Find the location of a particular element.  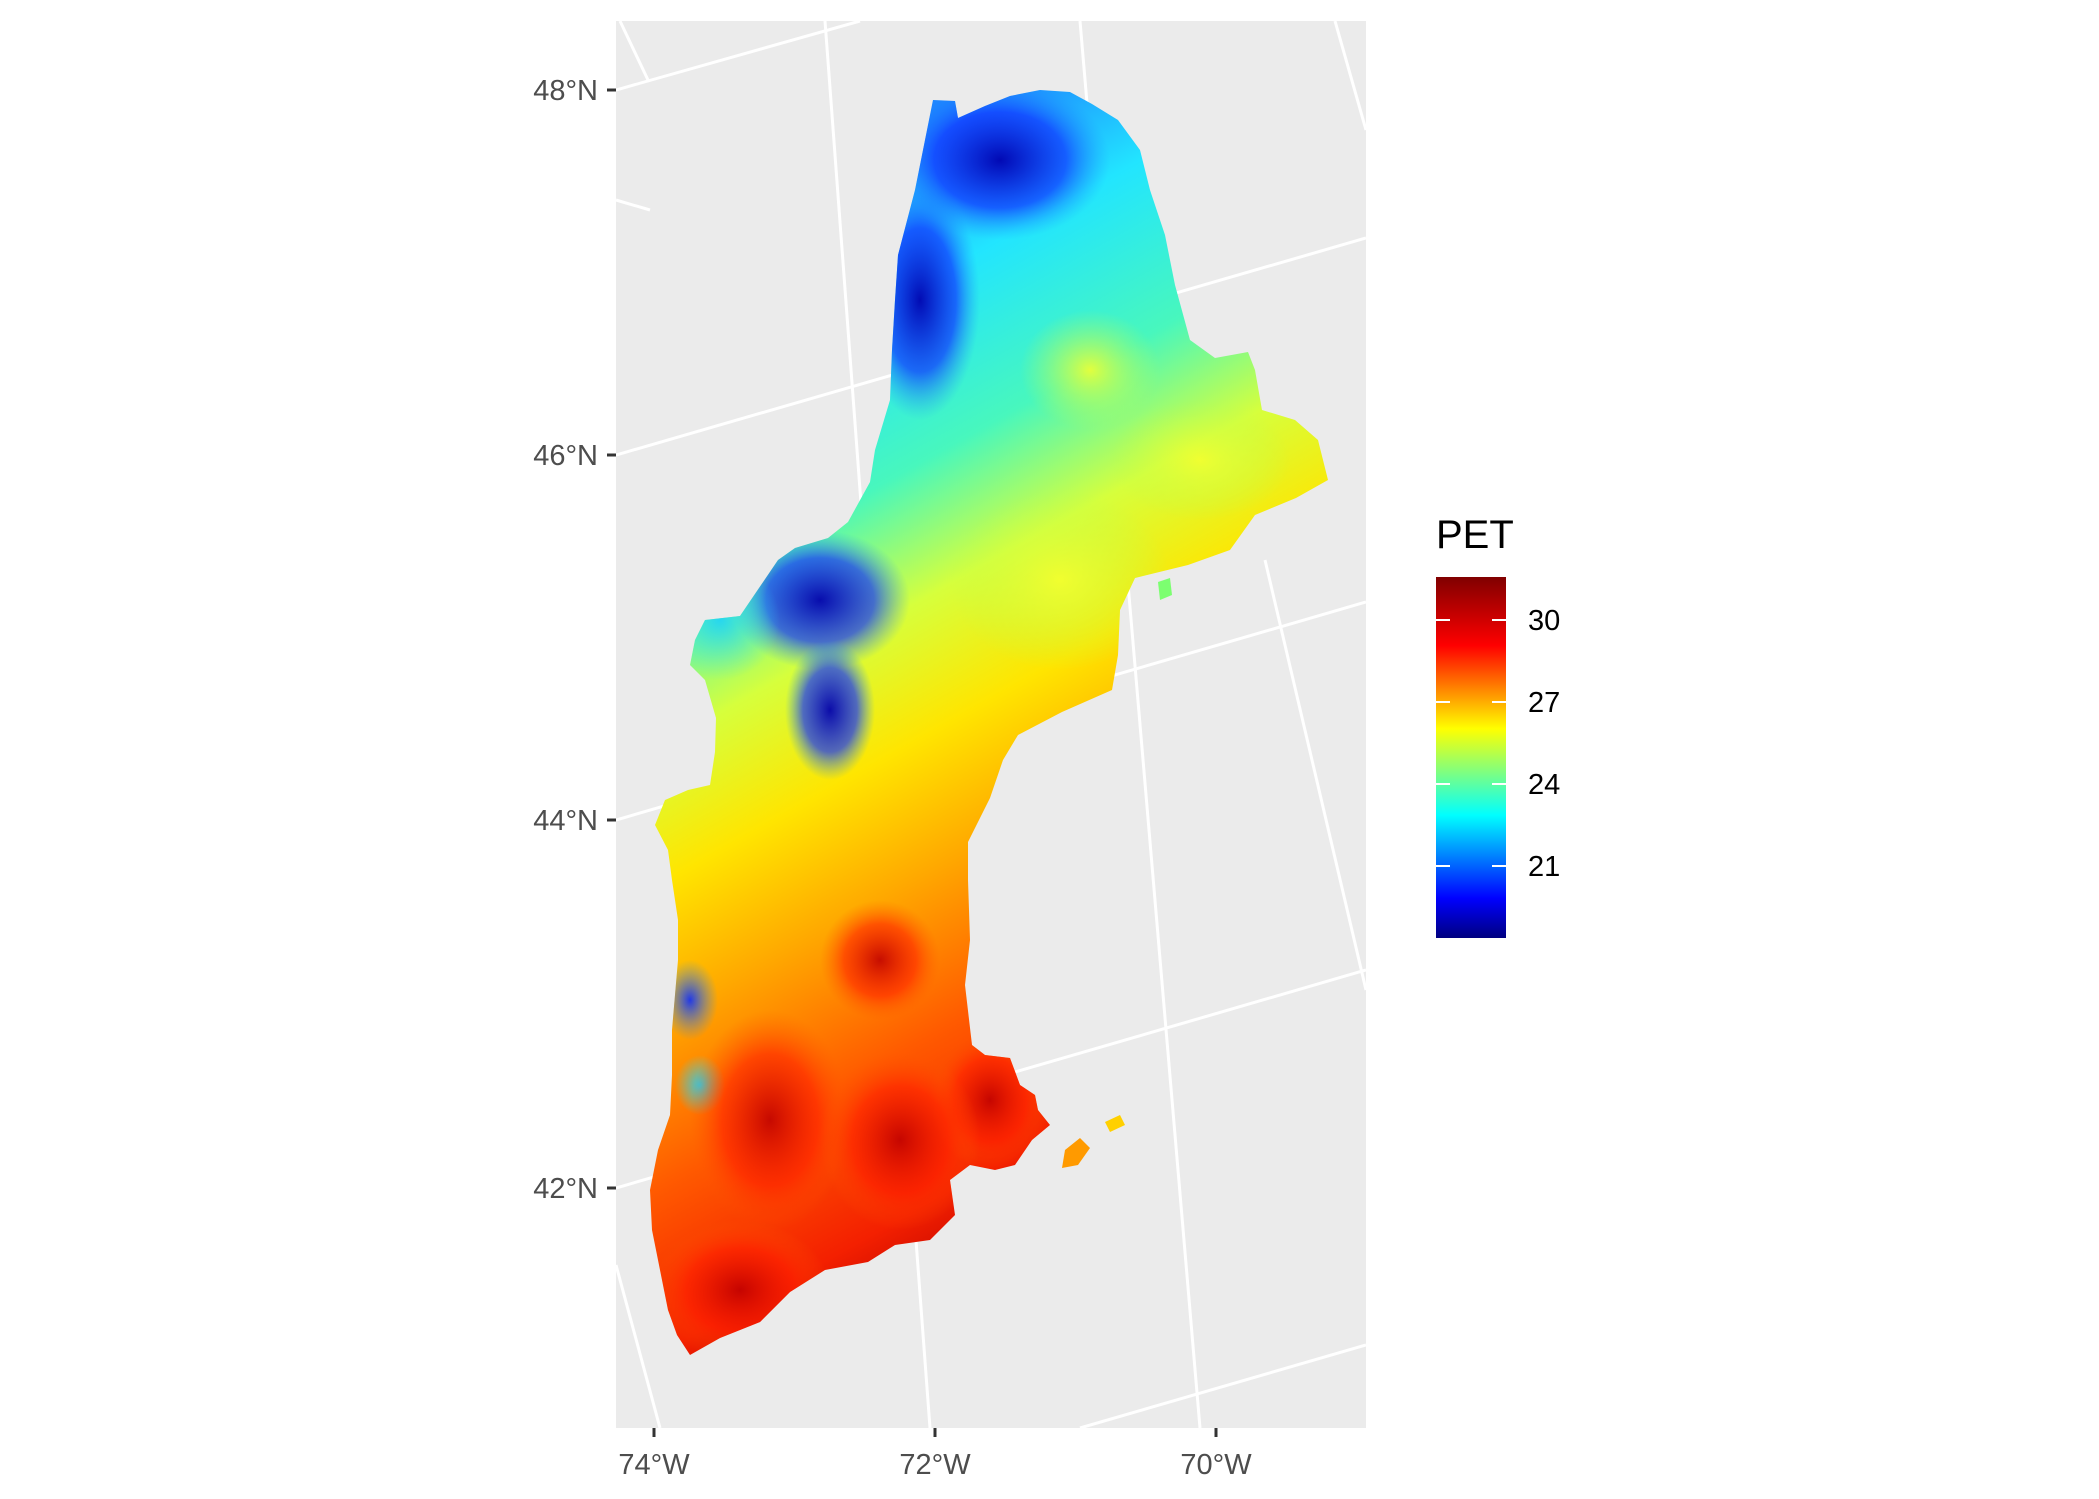

lon-label-70: 70°W is located at coordinates (1216, 1465).